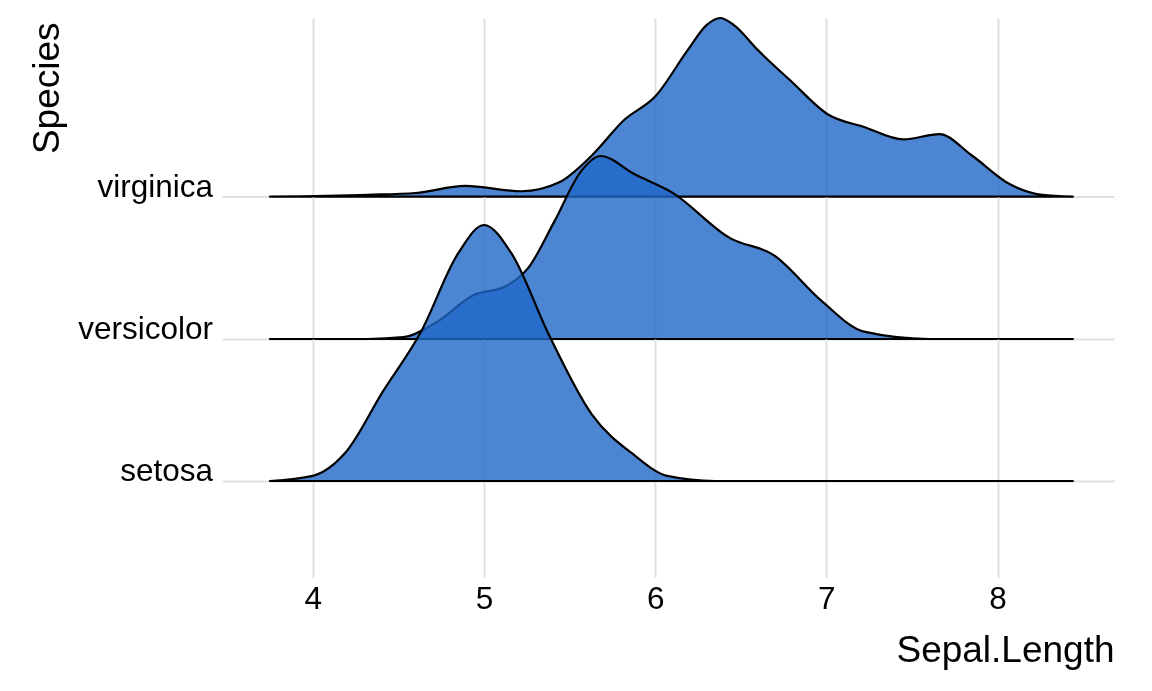 The width and height of the screenshot is (1152, 691). I want to click on y-axis-title: Species, so click(46, 88).